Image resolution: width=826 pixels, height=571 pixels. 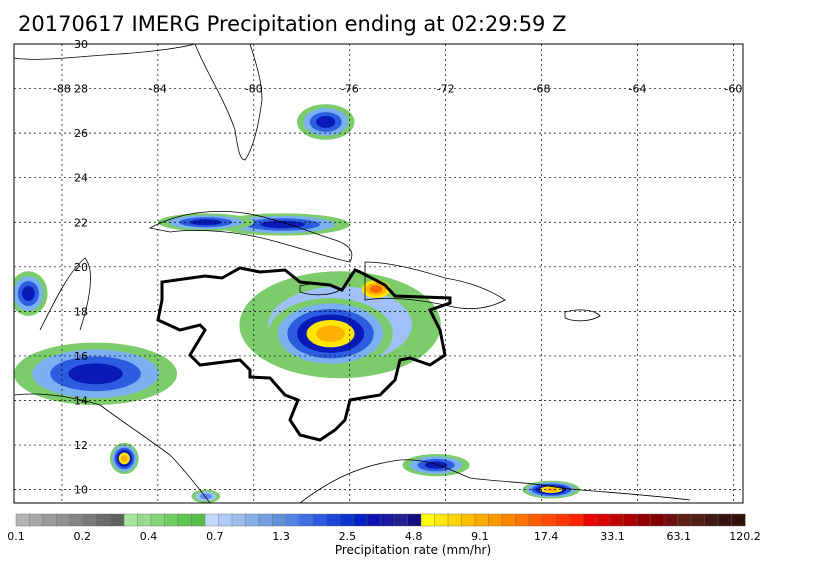 I want to click on lat-label-5: 20, so click(x=81, y=267).